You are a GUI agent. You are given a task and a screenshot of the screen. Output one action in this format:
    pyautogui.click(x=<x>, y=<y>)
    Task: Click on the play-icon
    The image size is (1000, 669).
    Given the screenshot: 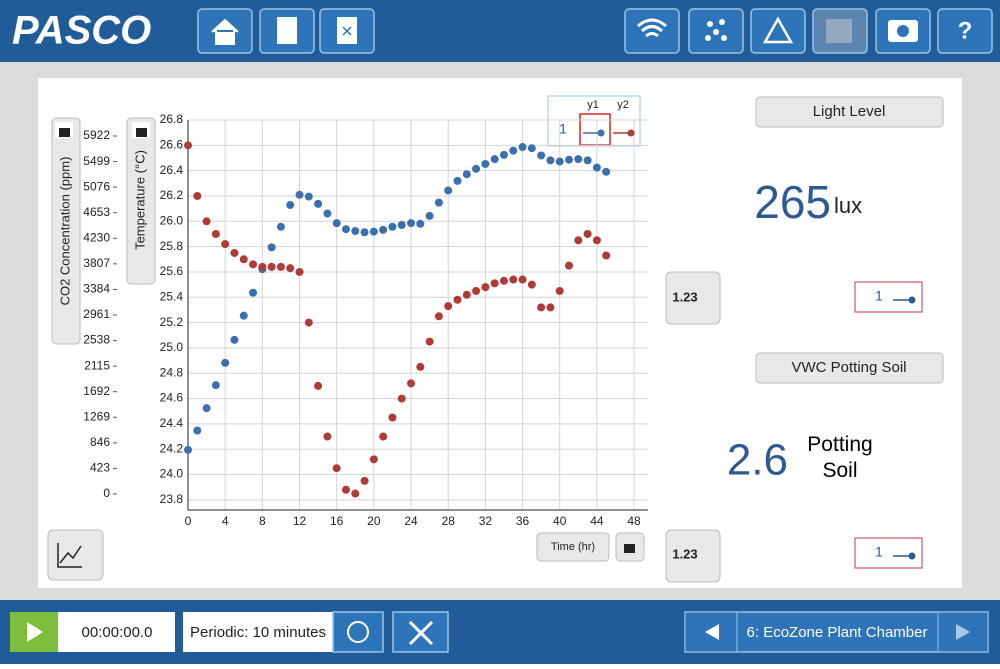 What is the action you would take?
    pyautogui.click(x=35, y=632)
    